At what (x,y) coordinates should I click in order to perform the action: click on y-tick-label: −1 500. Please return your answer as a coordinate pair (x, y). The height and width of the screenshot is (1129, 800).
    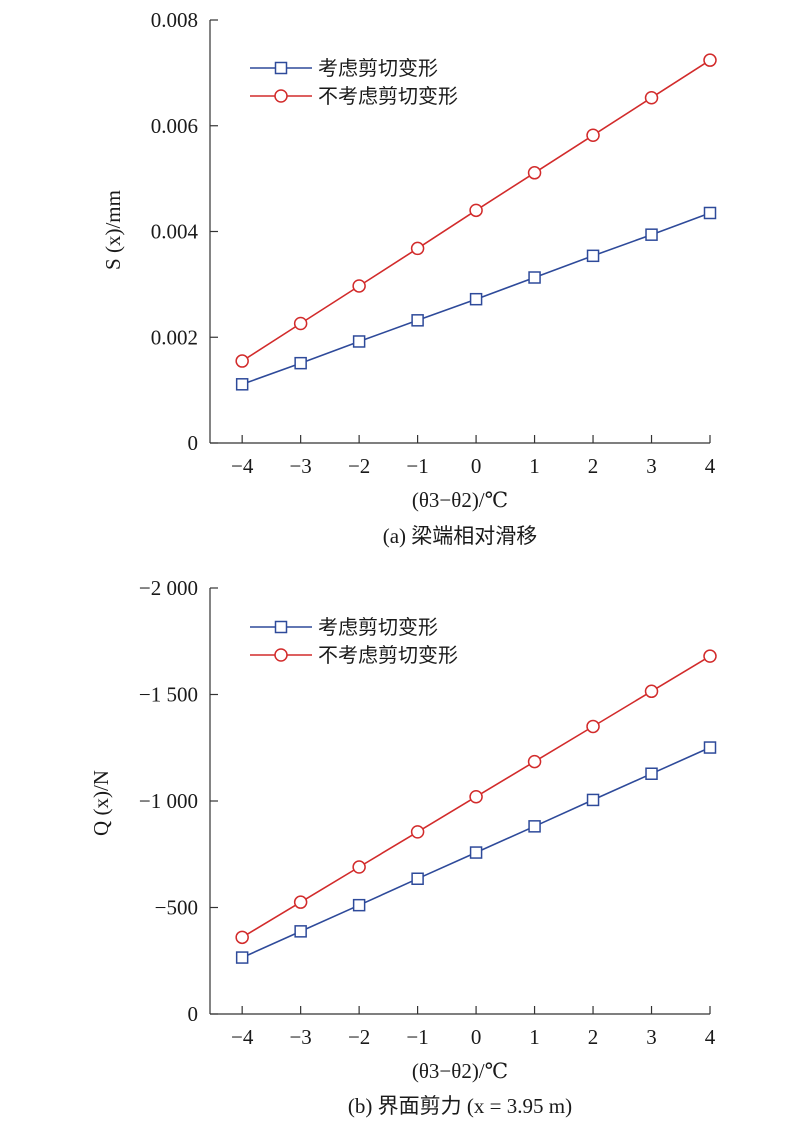
    Looking at the image, I should click on (168, 695).